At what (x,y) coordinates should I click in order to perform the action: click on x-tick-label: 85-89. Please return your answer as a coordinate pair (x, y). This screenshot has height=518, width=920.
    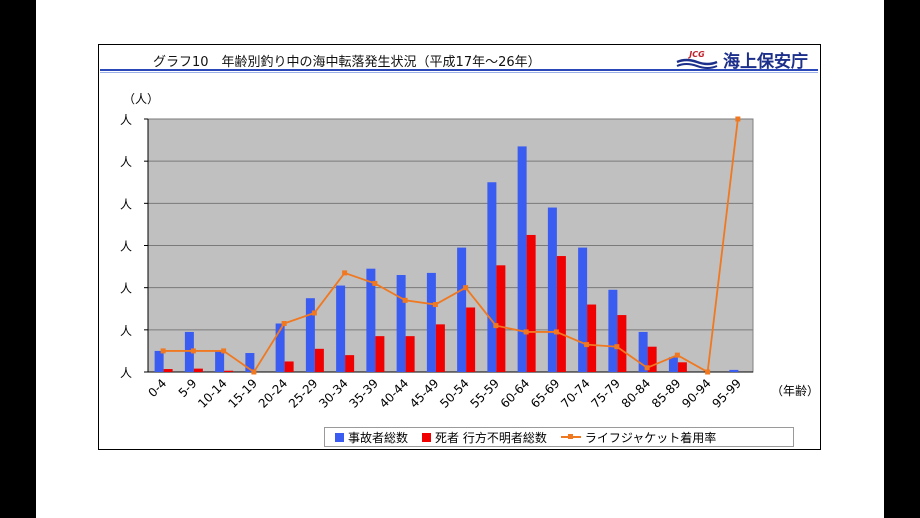
    Looking at the image, I should click on (666, 393).